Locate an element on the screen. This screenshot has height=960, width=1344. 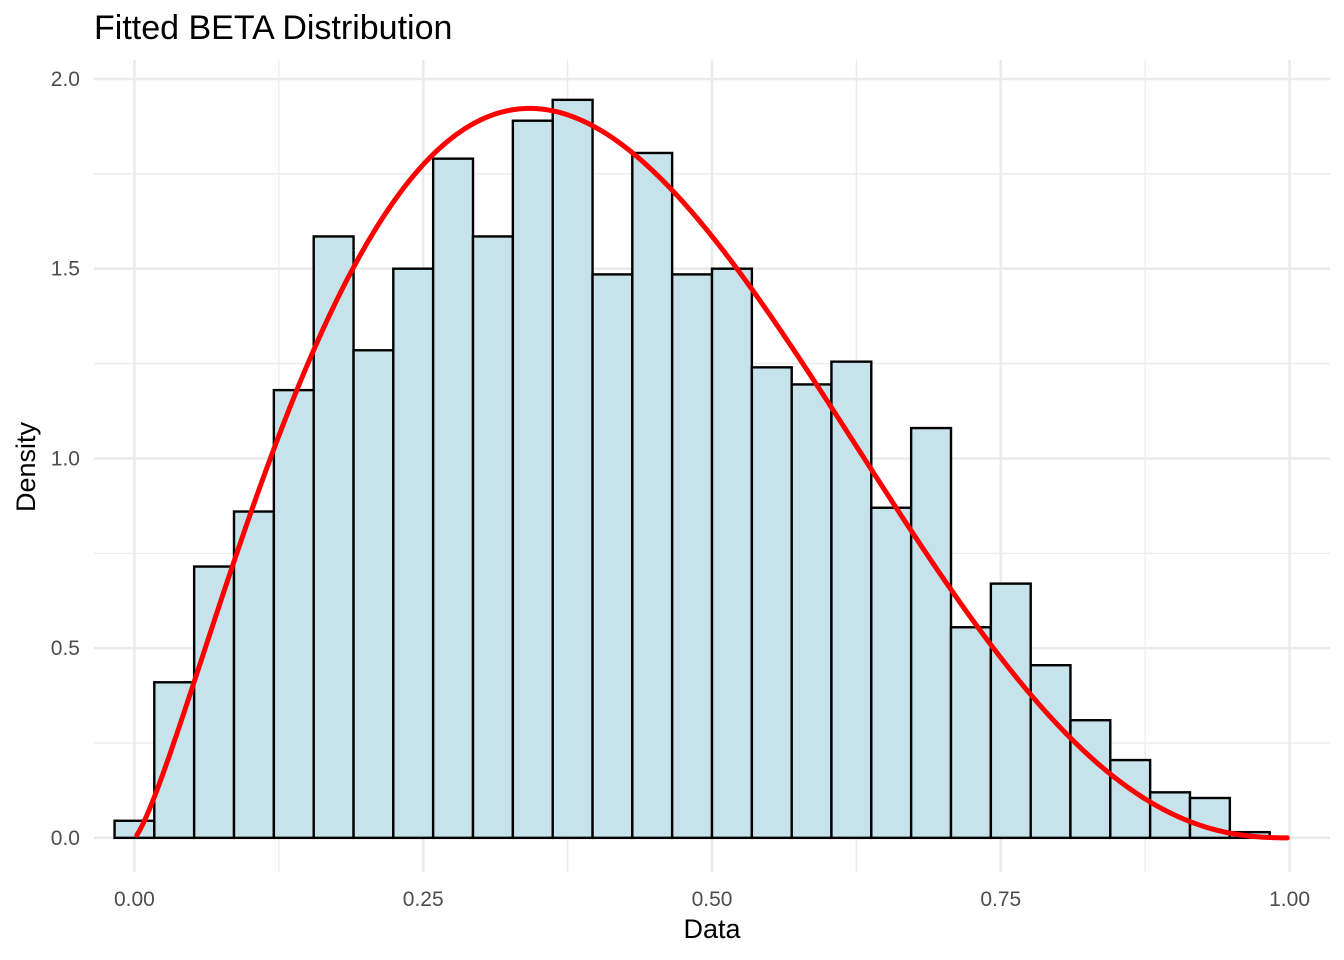
y-tick-label: 1.0 is located at coordinates (65, 458).